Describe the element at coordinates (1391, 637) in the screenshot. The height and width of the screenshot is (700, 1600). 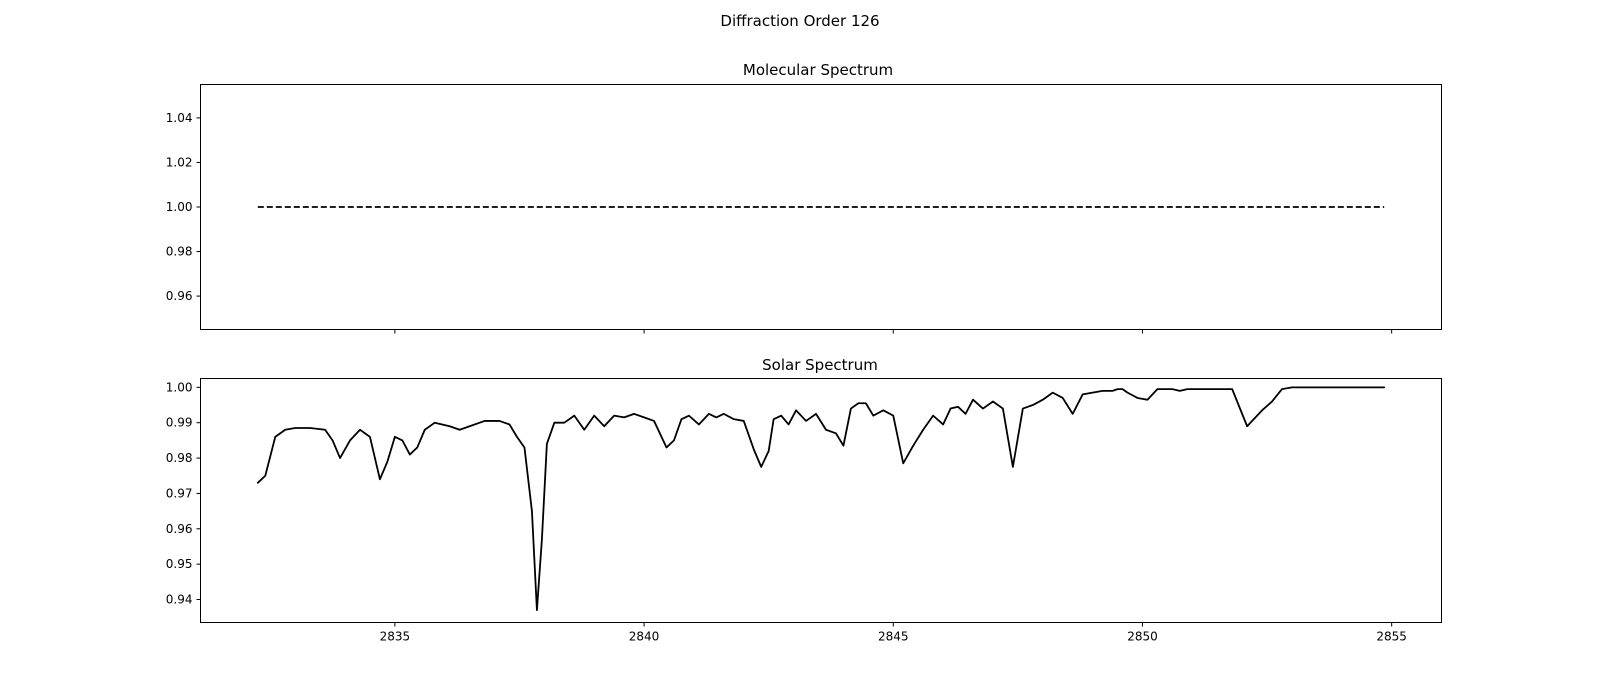
I see `x-tick-label: 2855` at that location.